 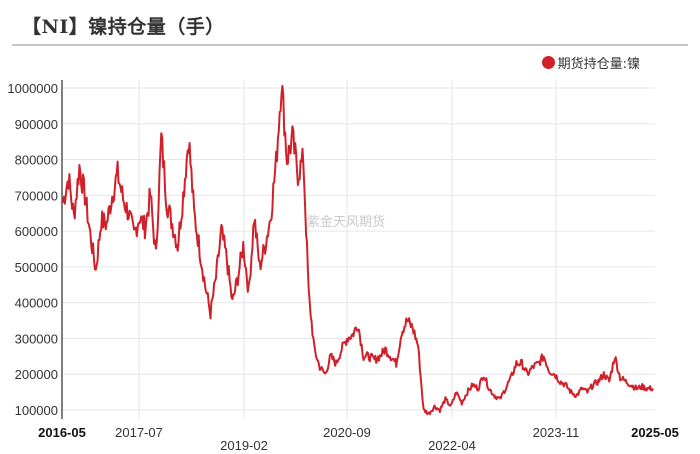 I want to click on legend: 期货持仓量:镍, so click(x=590, y=62).